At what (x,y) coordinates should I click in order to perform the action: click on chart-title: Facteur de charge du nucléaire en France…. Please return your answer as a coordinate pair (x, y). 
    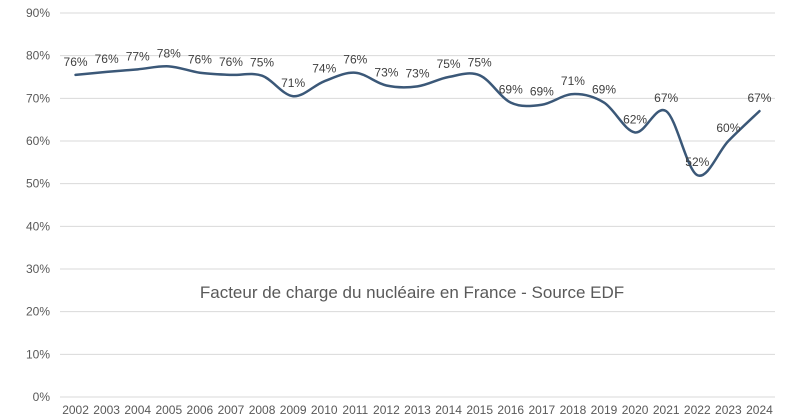
    Looking at the image, I should click on (412, 292).